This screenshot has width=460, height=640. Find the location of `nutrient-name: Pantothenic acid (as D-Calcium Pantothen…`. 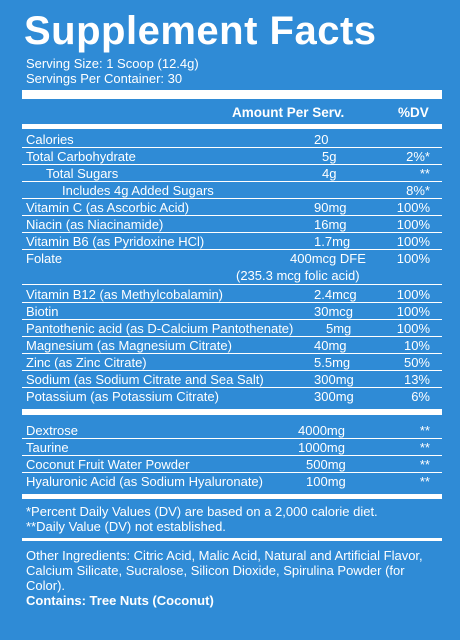

nutrient-name: Pantothenic acid (as D-Calcium Pantothen… is located at coordinates (160, 328).